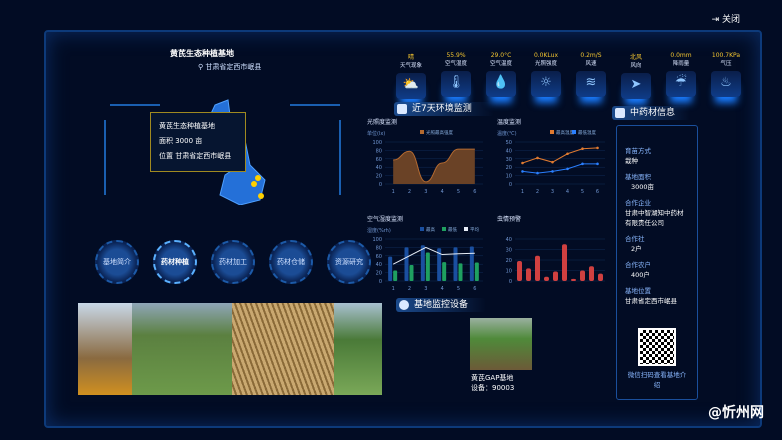 Image resolution: width=782 pixels, height=440 pixels. Describe the element at coordinates (358, 349) in the screenshot. I see `photo-workers` at that location.